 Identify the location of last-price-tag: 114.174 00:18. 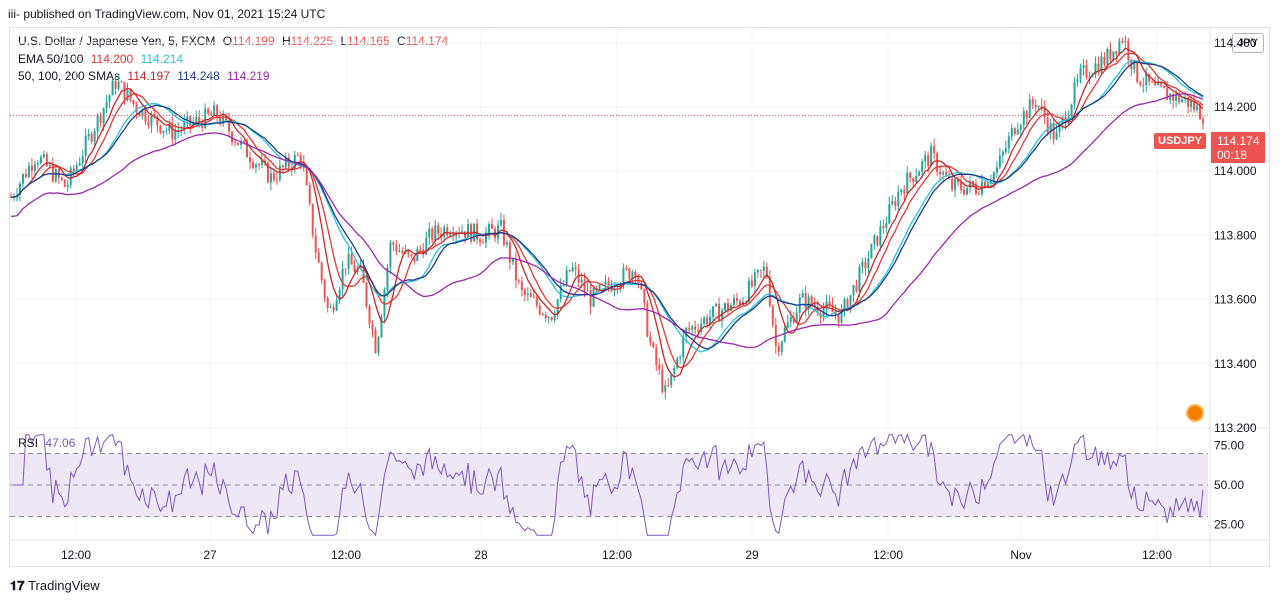
(1238, 147).